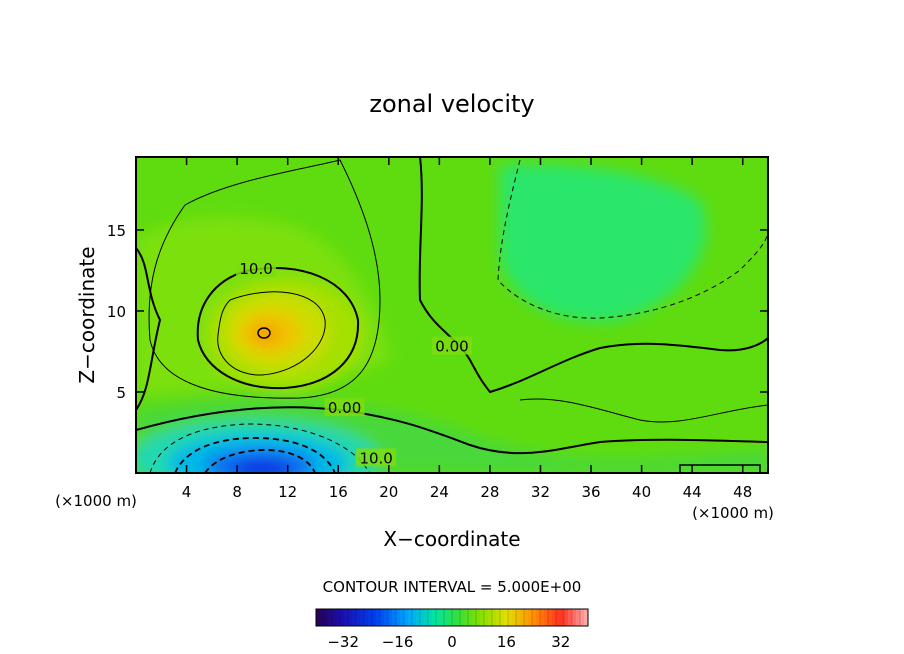  Describe the element at coordinates (452, 430) in the screenshot. I see `contour-zero-lower` at that location.